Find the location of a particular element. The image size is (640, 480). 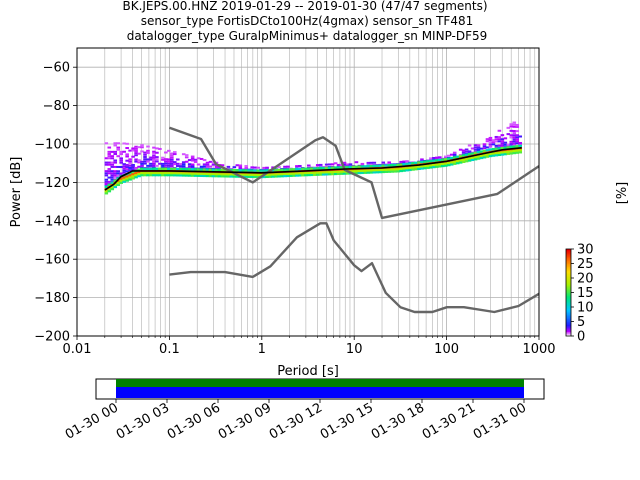

ppsd-density is located at coordinates (313, 158).